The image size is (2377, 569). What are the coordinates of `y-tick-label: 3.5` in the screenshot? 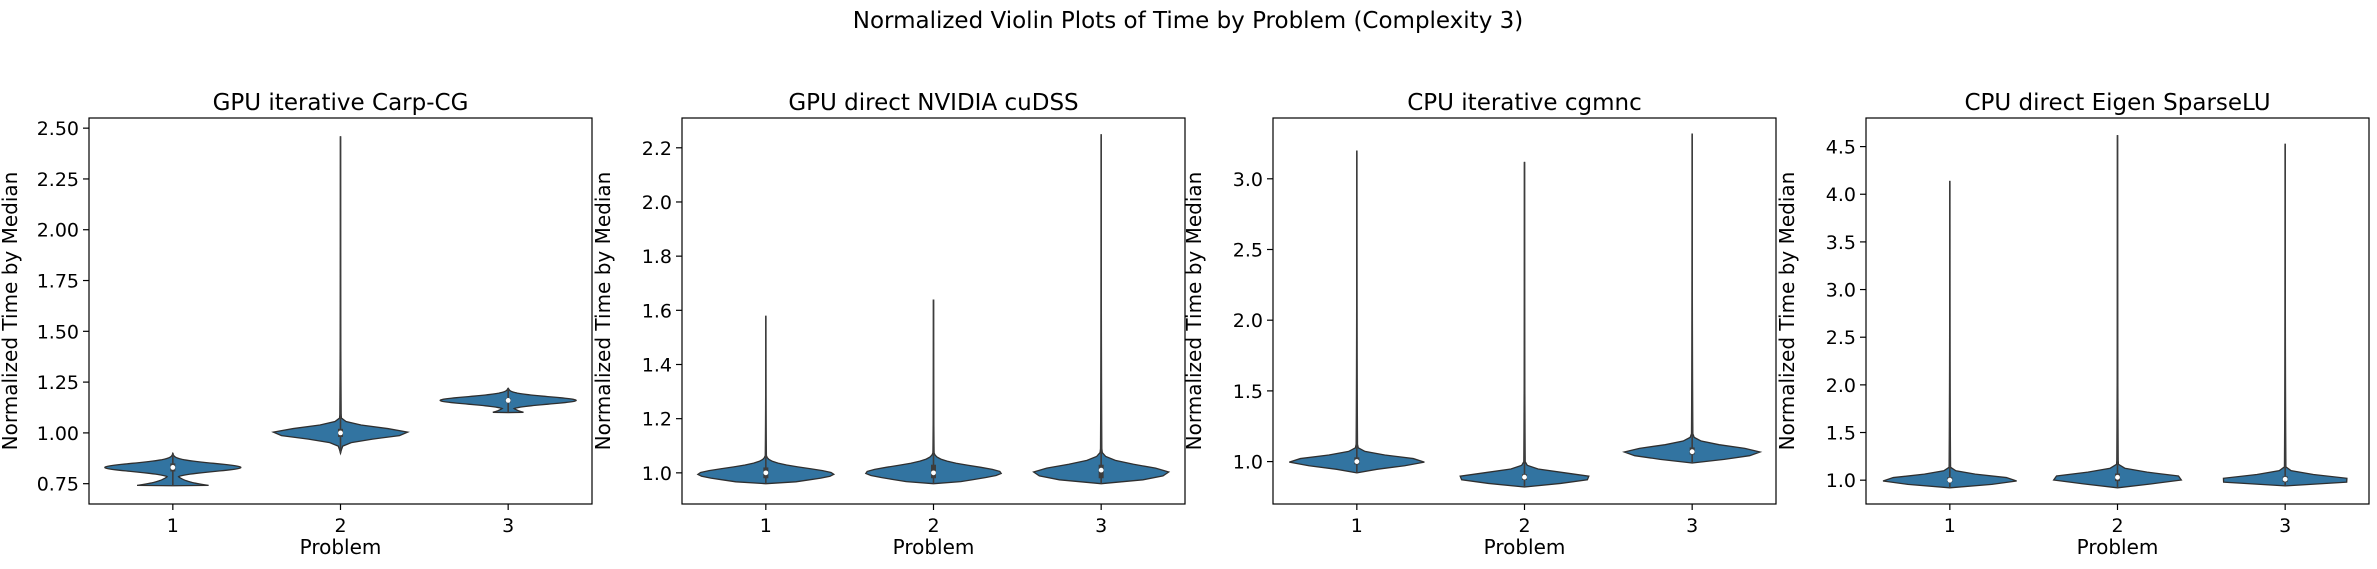 It's located at (1841, 243).